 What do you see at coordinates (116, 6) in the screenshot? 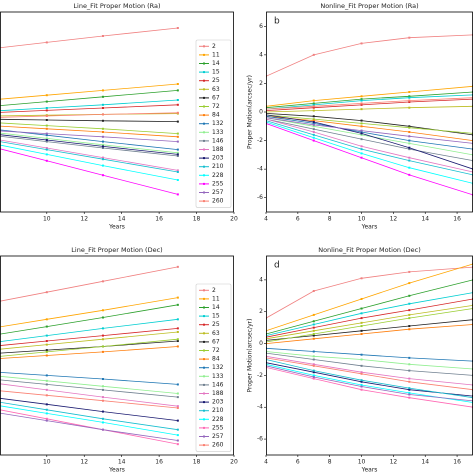
I see `chart-title: Line_Fit Proper Motion (Ra)` at bounding box center [116, 6].